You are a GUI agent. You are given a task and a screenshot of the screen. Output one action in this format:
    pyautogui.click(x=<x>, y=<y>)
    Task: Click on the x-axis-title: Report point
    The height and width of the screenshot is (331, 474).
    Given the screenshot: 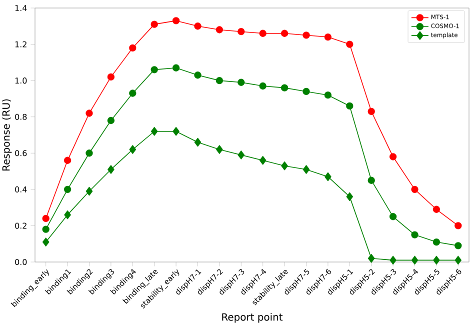 What is the action you would take?
    pyautogui.click(x=252, y=318)
    